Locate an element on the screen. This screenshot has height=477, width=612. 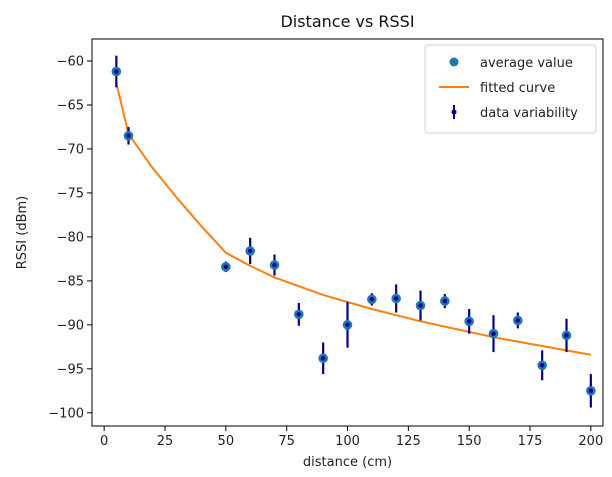
x-tick-label: 75 is located at coordinates (286, 441).